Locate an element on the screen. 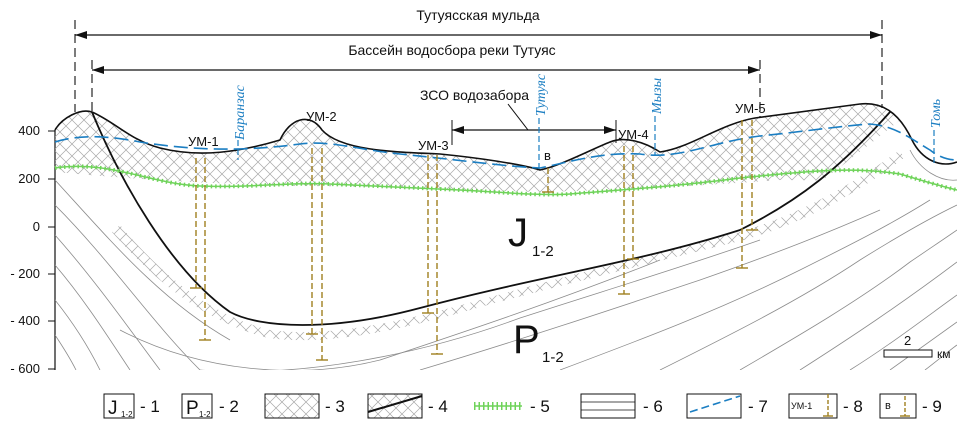 The image size is (957, 424). water-table is located at coordinates (505, 146).